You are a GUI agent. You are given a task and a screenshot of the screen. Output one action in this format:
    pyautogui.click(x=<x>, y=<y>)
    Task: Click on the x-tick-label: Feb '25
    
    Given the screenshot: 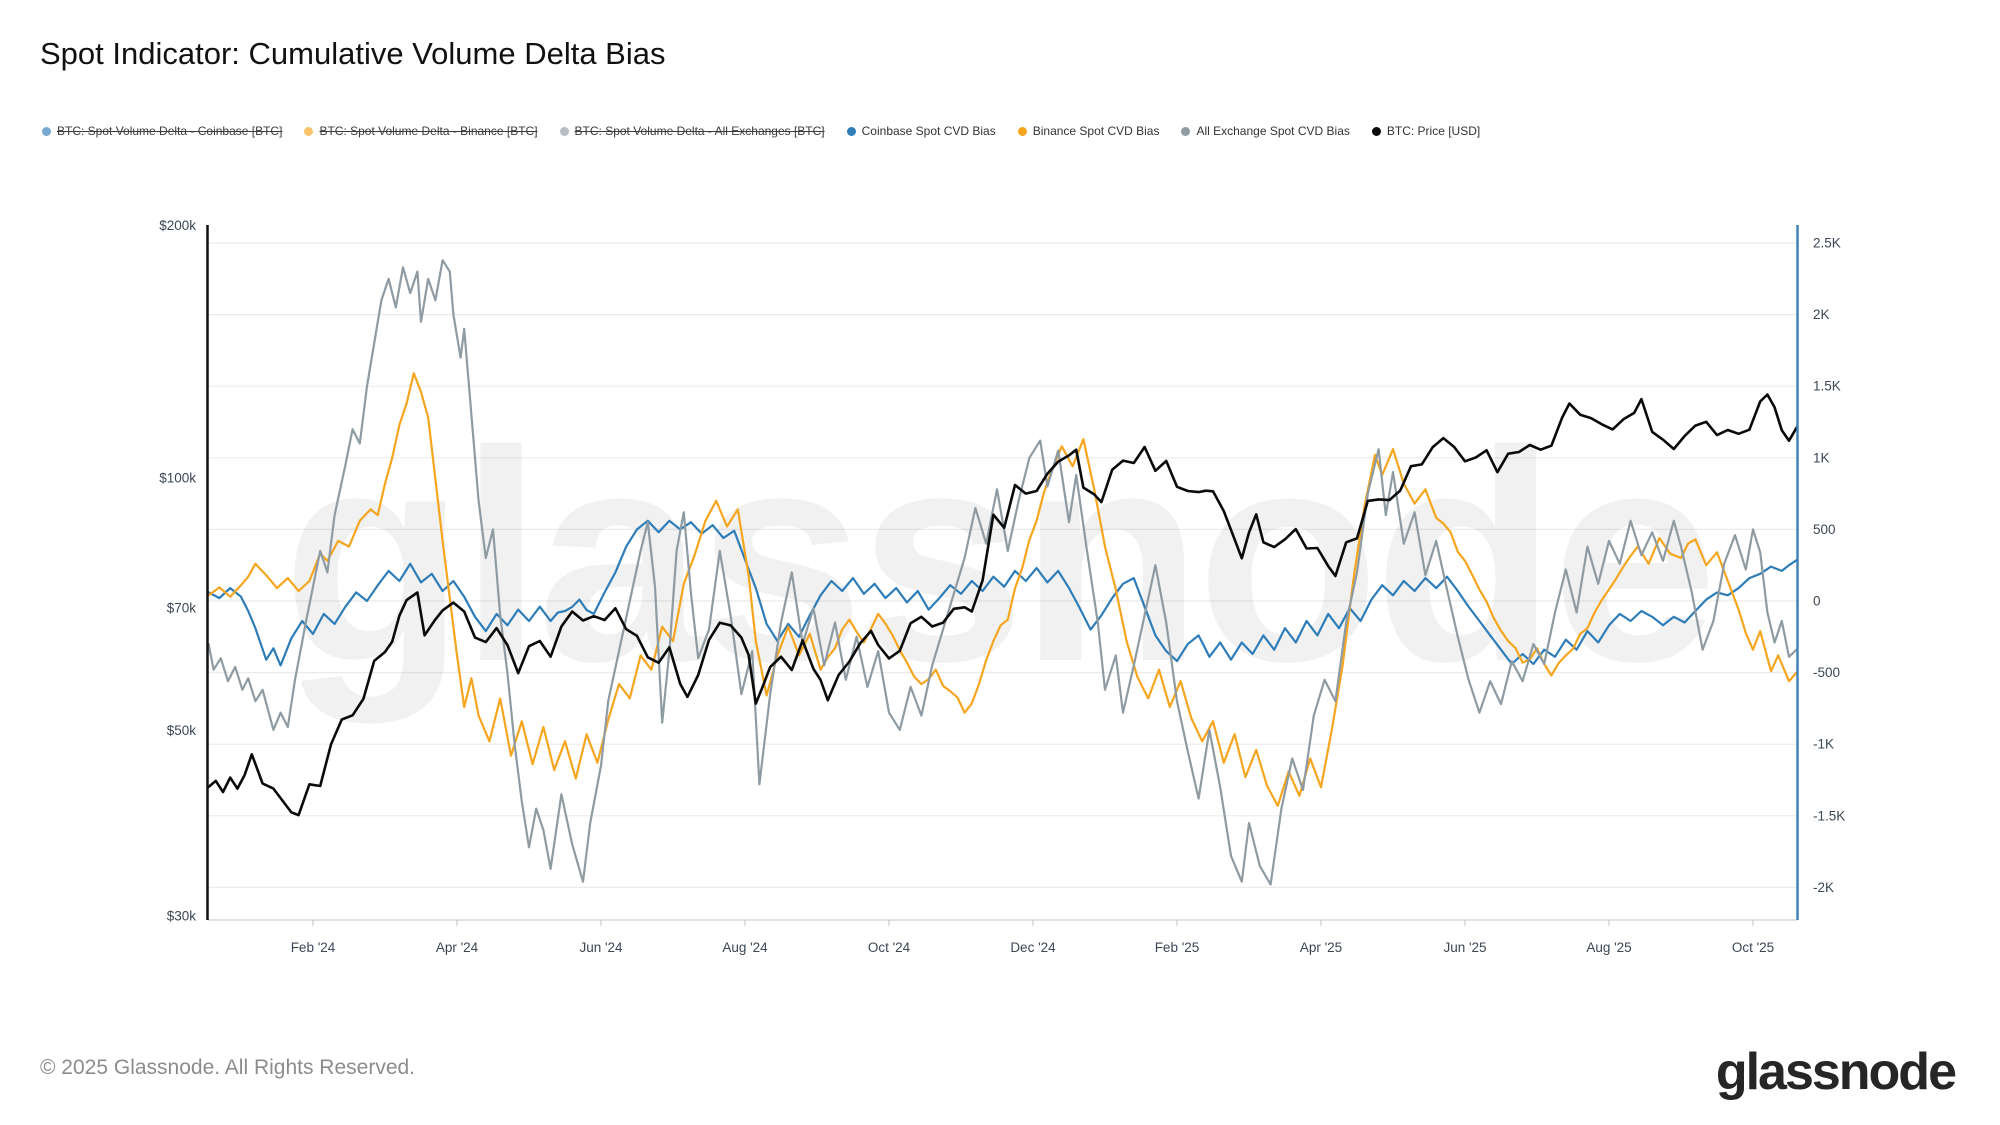 What is the action you would take?
    pyautogui.click(x=1177, y=947)
    